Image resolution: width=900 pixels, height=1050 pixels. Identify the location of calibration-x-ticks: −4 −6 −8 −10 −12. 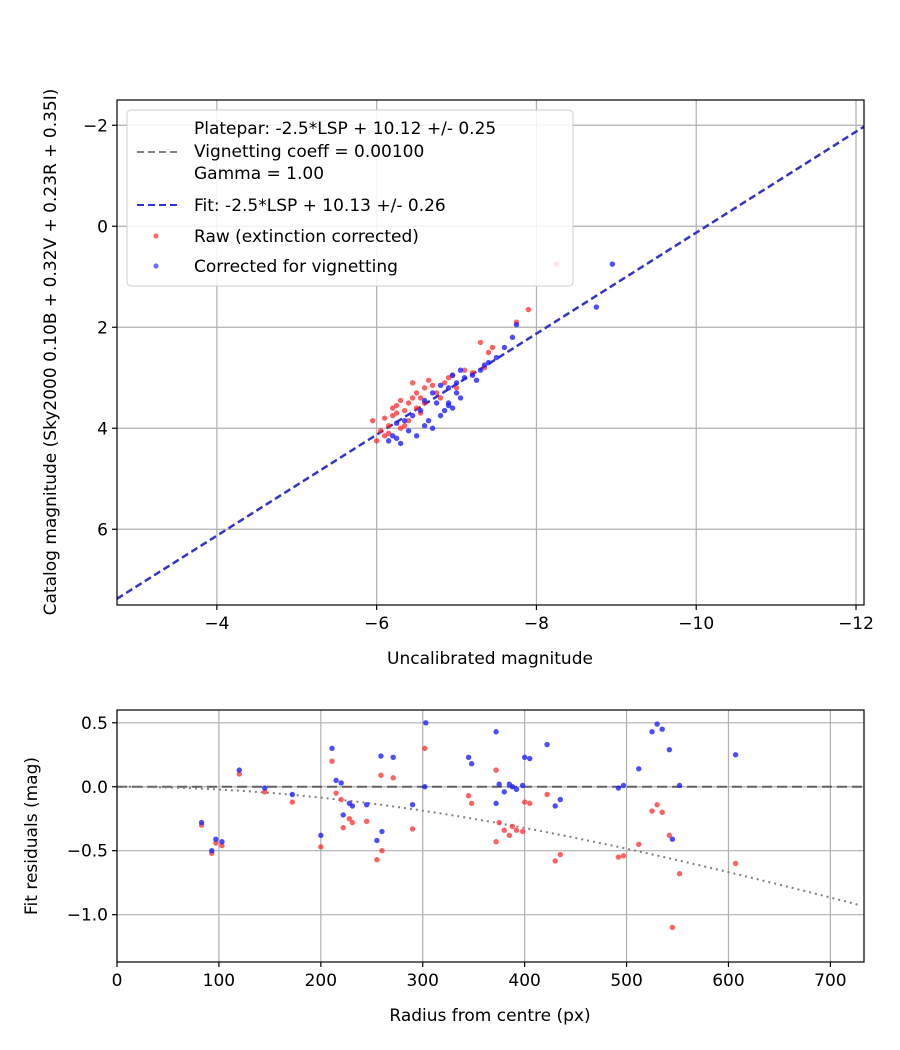
(539, 619).